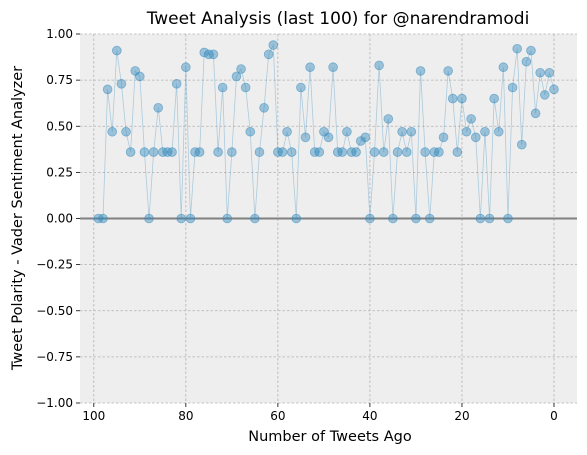  What do you see at coordinates (369, 416) in the screenshot?
I see `x-tick-label: 40` at bounding box center [369, 416].